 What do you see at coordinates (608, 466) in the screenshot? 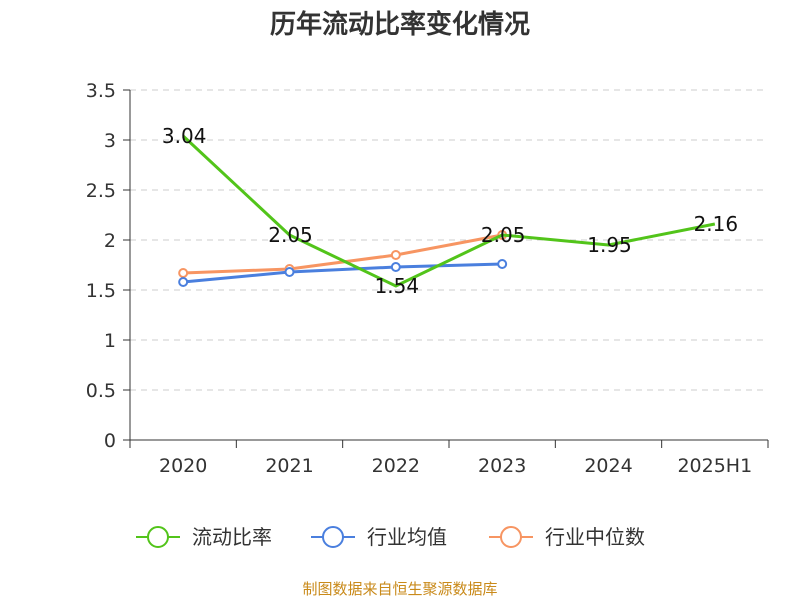
I see `x-tick-label: 2024` at bounding box center [608, 466].